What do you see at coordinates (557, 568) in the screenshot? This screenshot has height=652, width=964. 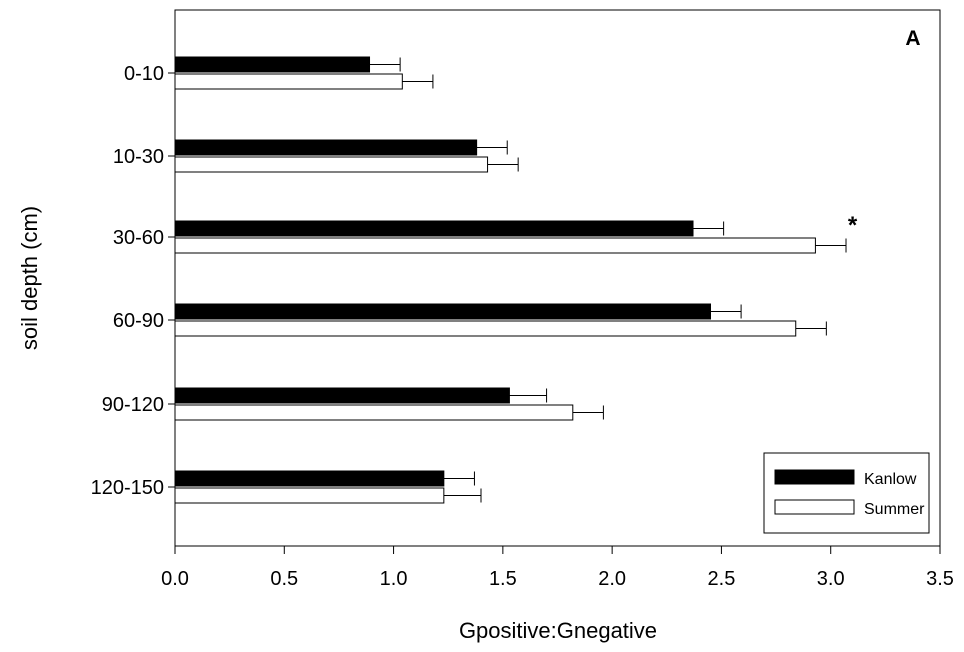 I see `x-axis: 0.0 0.5 1.0 1.5 2.0 2.5 3.0 3.5` at bounding box center [557, 568].